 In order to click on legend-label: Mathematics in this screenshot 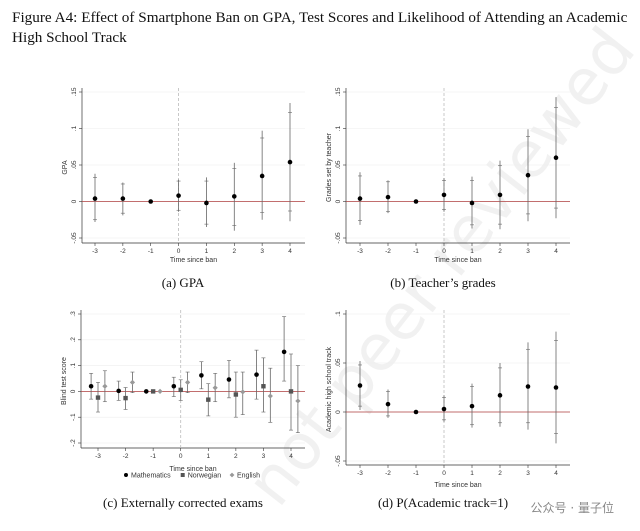, I will do `click(151, 475)`.